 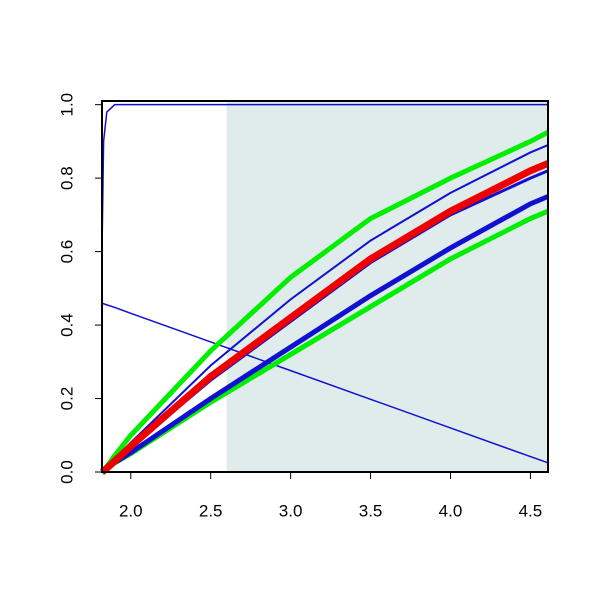 What do you see at coordinates (451, 510) in the screenshot?
I see `x-tick-label: 4.0` at bounding box center [451, 510].